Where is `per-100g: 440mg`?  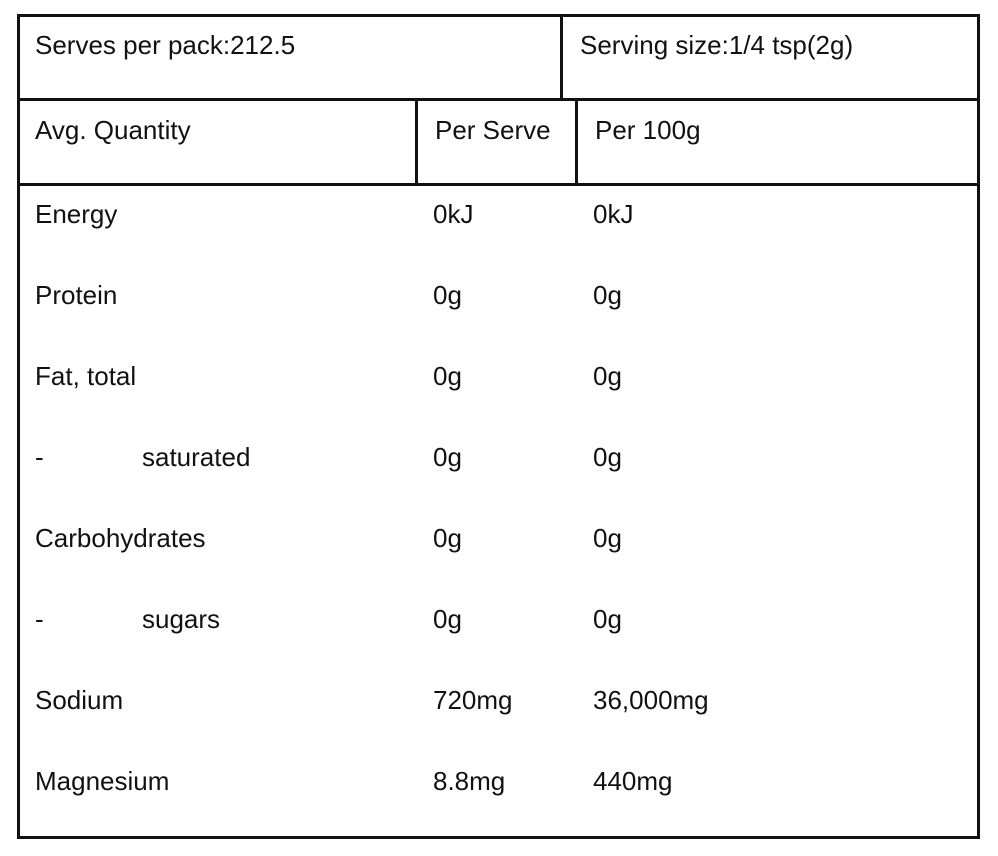 per-100g: 440mg is located at coordinates (633, 781).